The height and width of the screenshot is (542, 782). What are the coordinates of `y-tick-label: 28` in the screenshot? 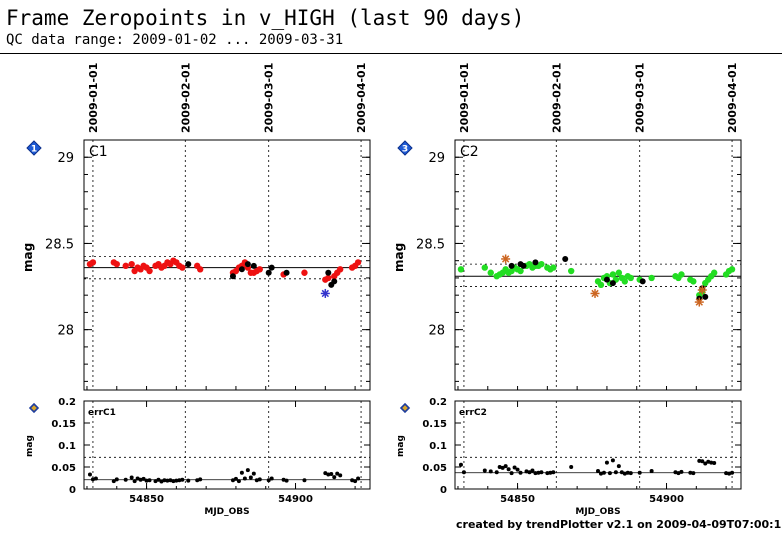 It's located at (65, 331).